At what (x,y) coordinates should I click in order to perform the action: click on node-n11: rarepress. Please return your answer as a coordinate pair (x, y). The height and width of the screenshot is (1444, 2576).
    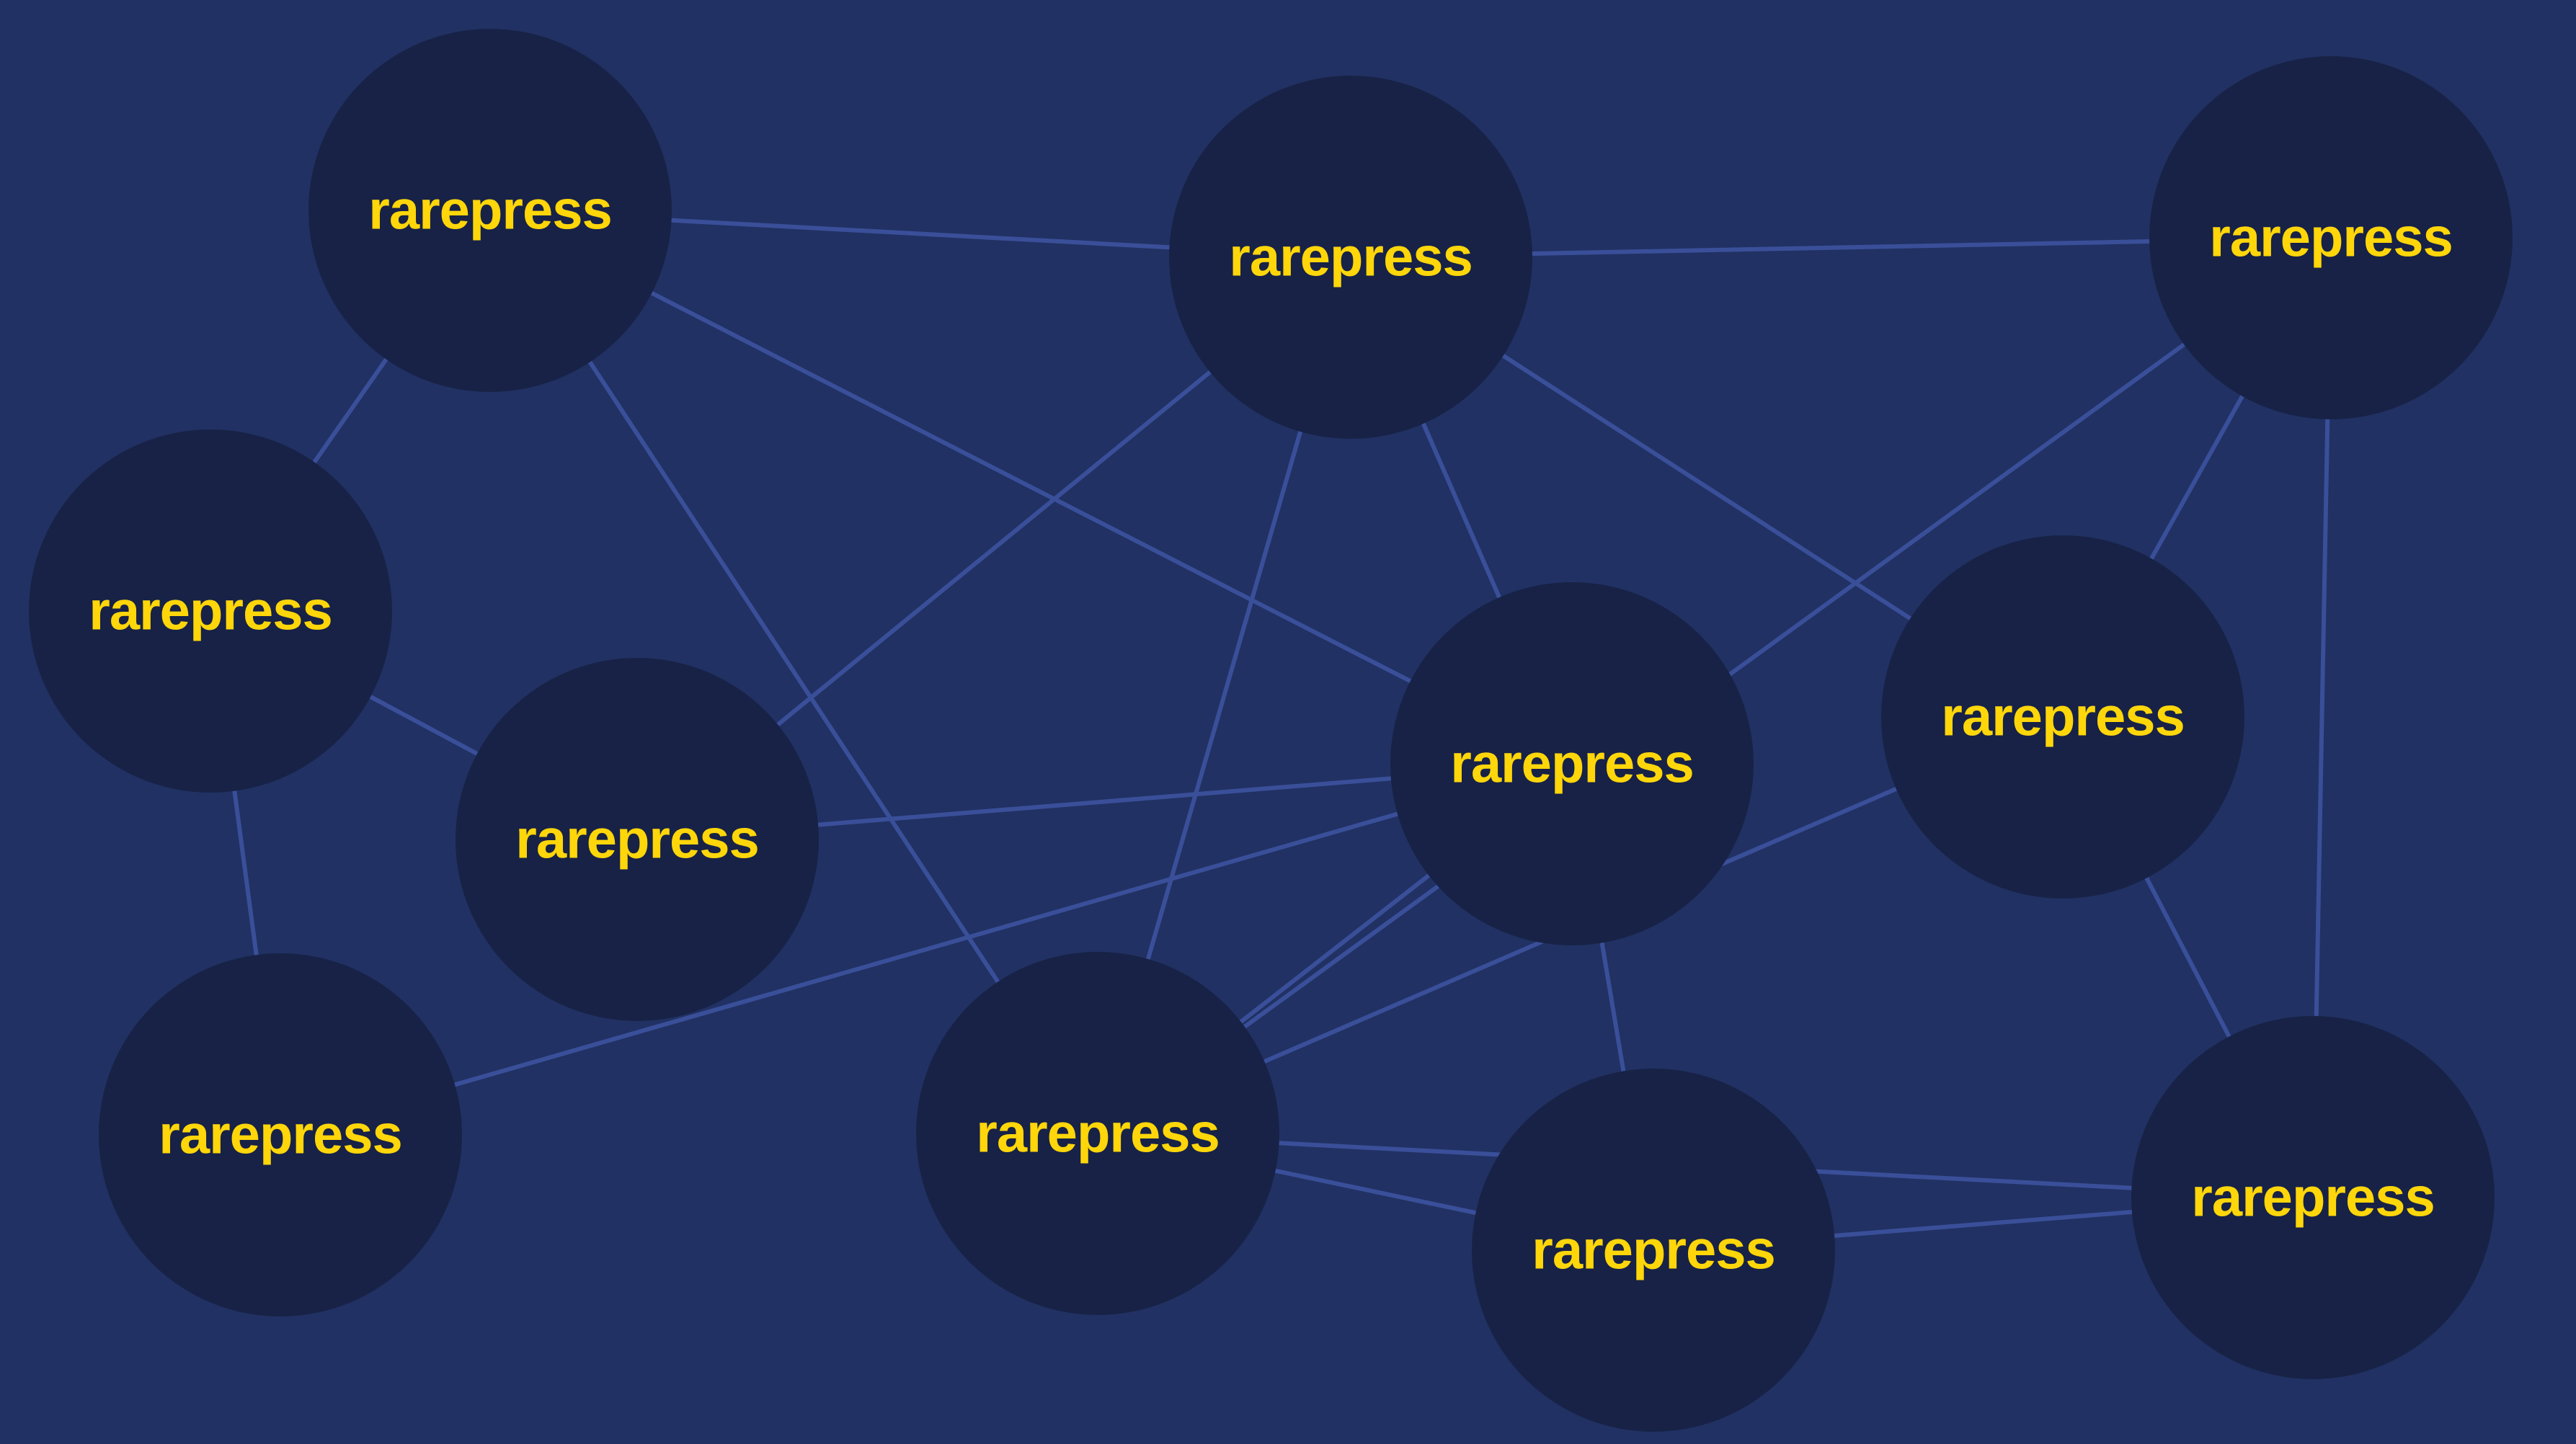
    Looking at the image, I should click on (2313, 1198).